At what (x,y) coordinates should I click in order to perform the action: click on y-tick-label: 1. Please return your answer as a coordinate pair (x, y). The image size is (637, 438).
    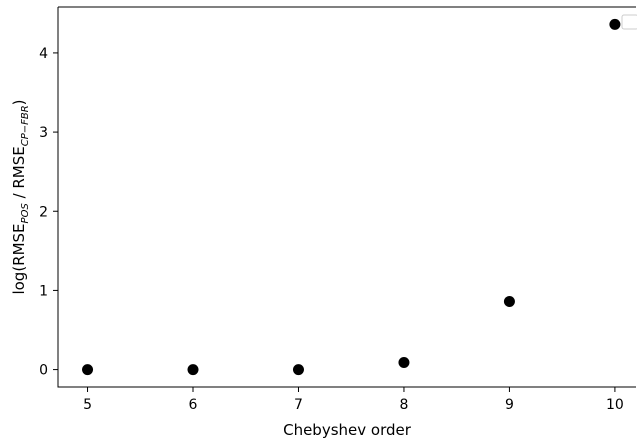
    Looking at the image, I should click on (43, 291).